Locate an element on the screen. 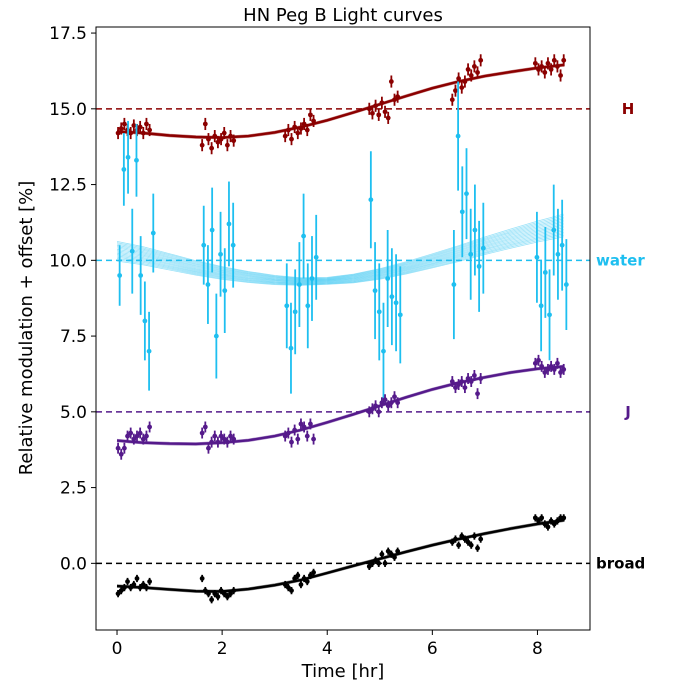 The width and height of the screenshot is (673, 687). x-axis-label: Time [hr] is located at coordinates (343, 671).